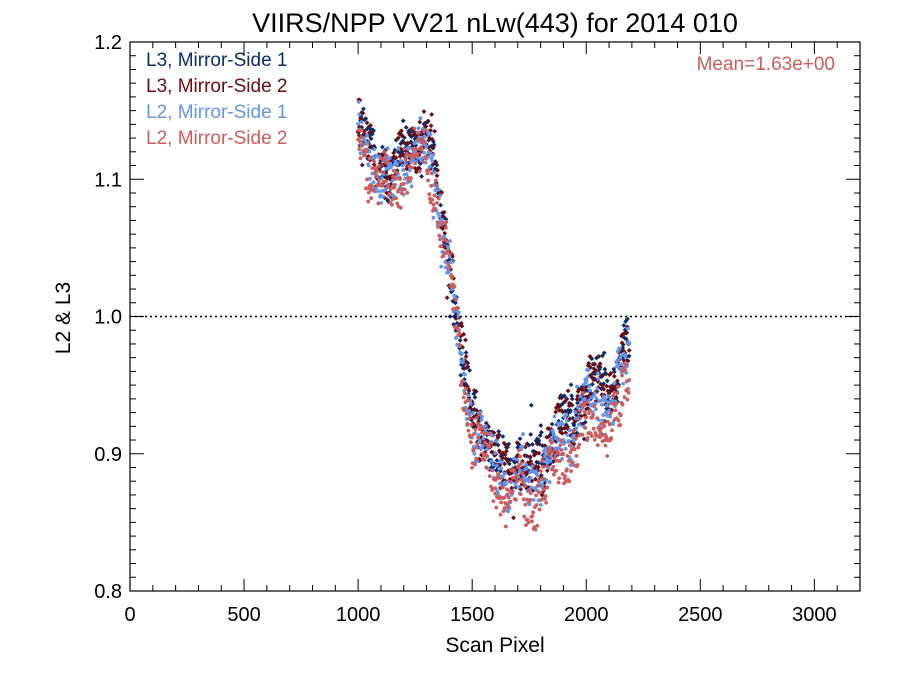 The width and height of the screenshot is (900, 675). Describe the element at coordinates (814, 615) in the screenshot. I see `x-tick-label: 3000` at that location.